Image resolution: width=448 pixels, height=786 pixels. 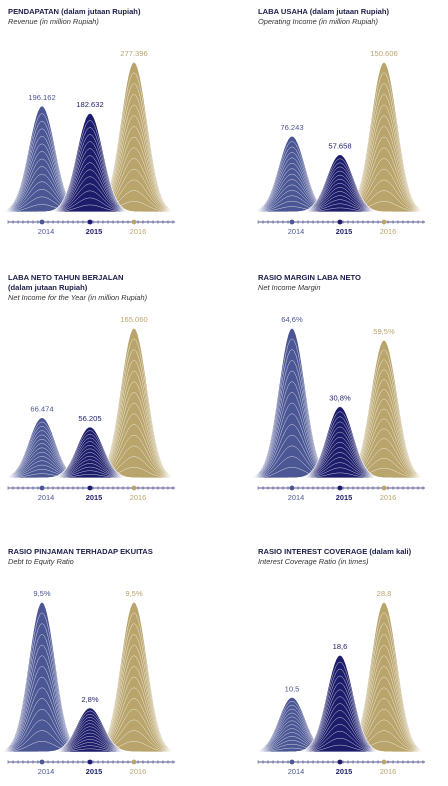 What do you see at coordinates (53, 21) in the screenshot?
I see `chart-subtitle: Revenue (in million Rupiah)` at bounding box center [53, 21].